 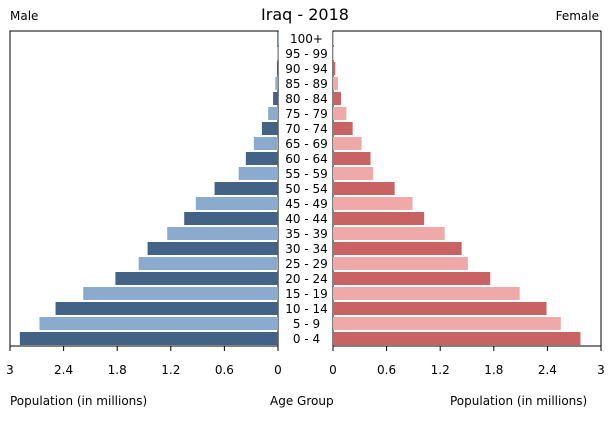 I want to click on x-tick-label-left: 2.4, so click(x=63, y=370).